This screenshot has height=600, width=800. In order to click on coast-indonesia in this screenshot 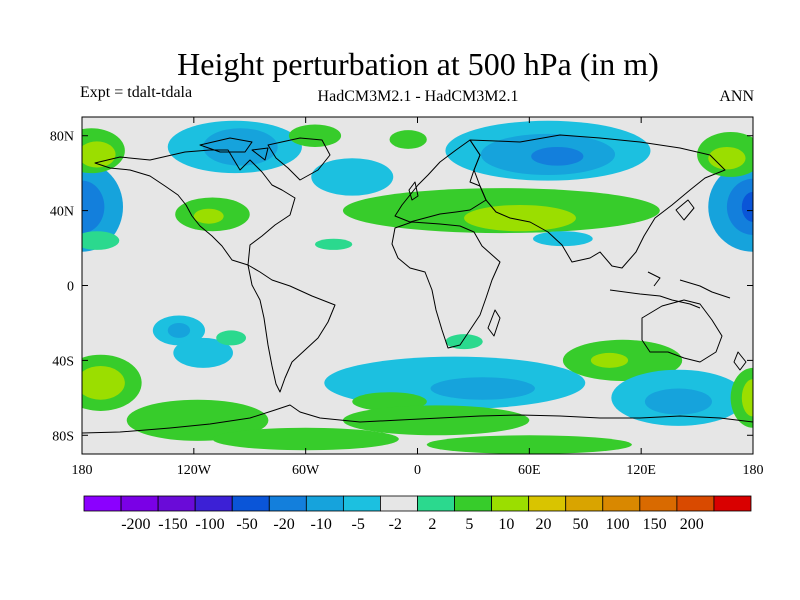, I will do `click(670, 290)`.